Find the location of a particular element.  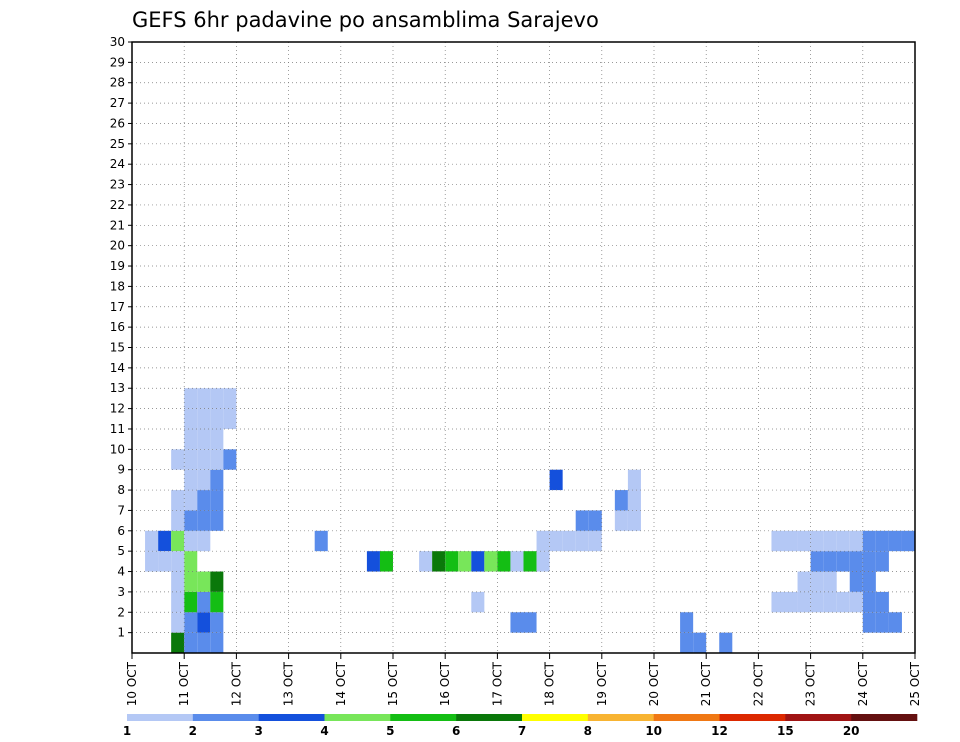

y-tick-label: 16 is located at coordinates (117, 327).